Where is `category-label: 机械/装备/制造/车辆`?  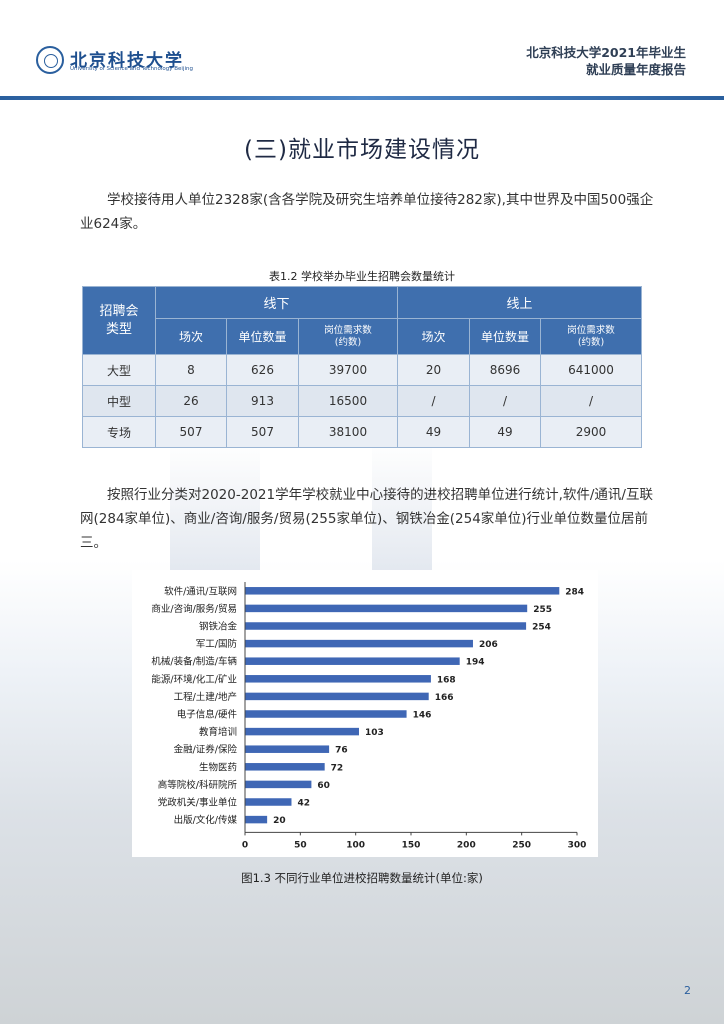
category-label: 机械/装备/制造/车辆 is located at coordinates (194, 662).